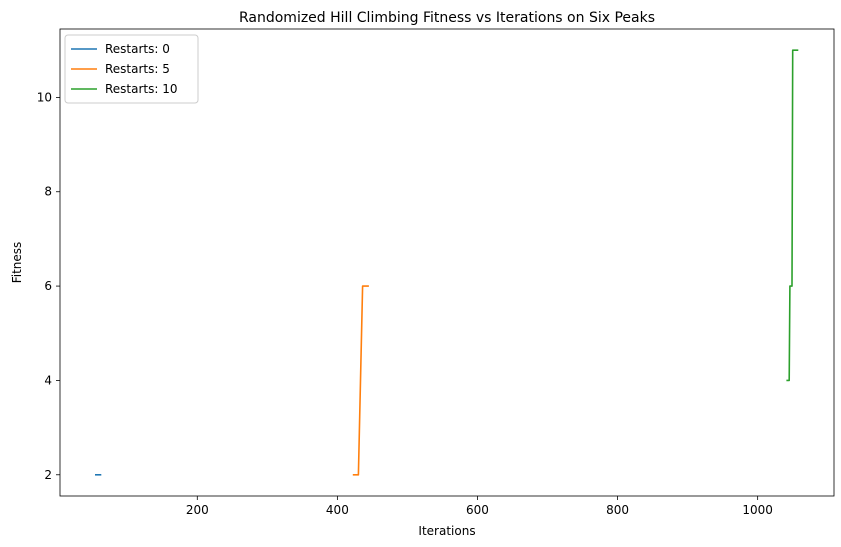 This screenshot has width=841, height=547. What do you see at coordinates (17, 263) in the screenshot?
I see `y-axis-title: Fitness` at bounding box center [17, 263].